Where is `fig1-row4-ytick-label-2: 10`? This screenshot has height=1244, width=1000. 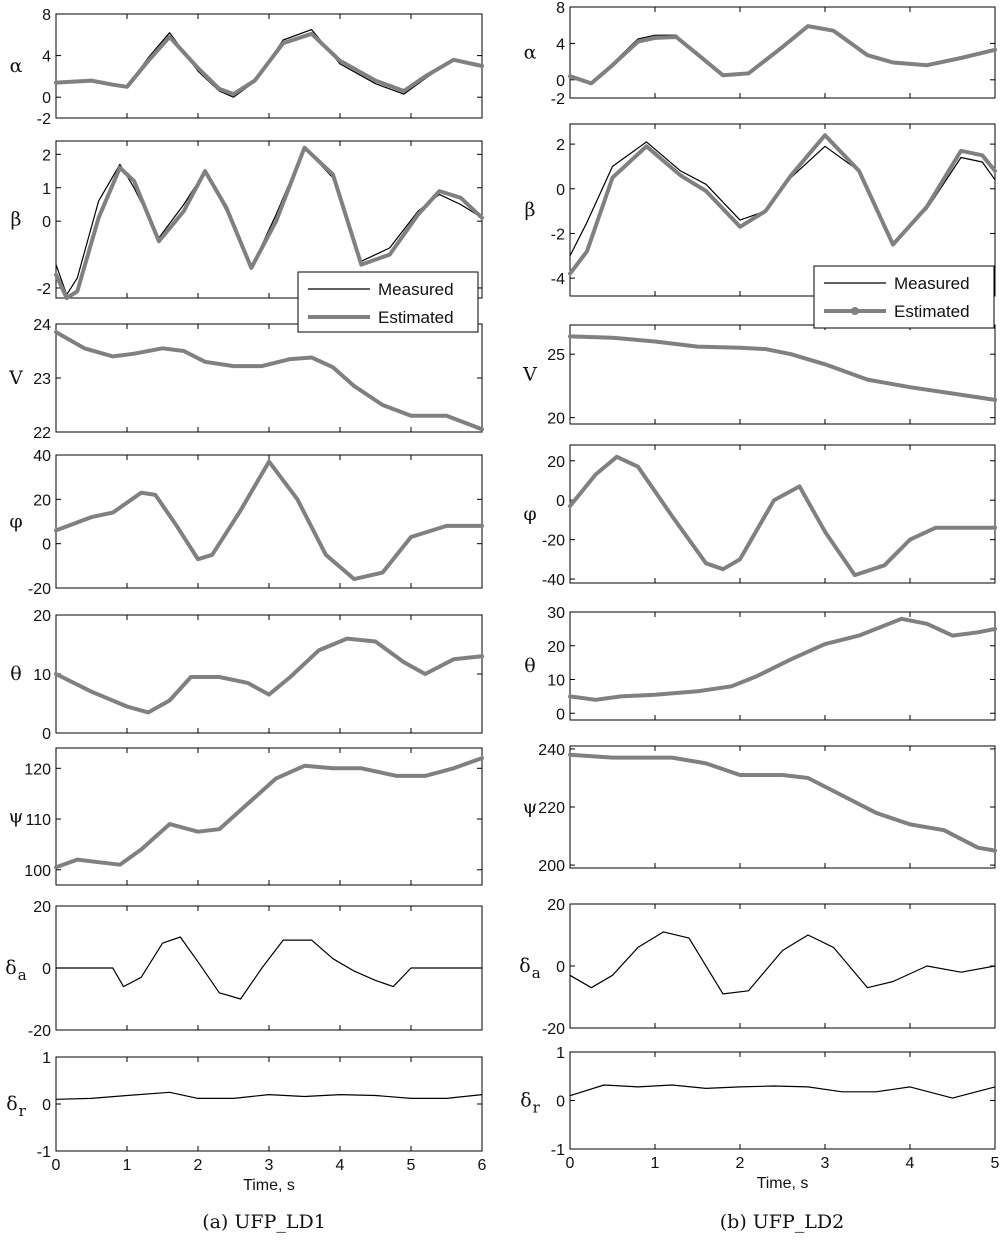
fig1-row4-ytick-label-2: 10 is located at coordinates (556, 681).